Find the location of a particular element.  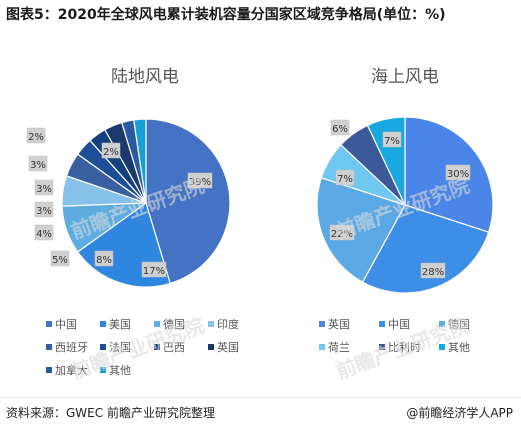

data-label-荷兰: 7% is located at coordinates (345, 179).